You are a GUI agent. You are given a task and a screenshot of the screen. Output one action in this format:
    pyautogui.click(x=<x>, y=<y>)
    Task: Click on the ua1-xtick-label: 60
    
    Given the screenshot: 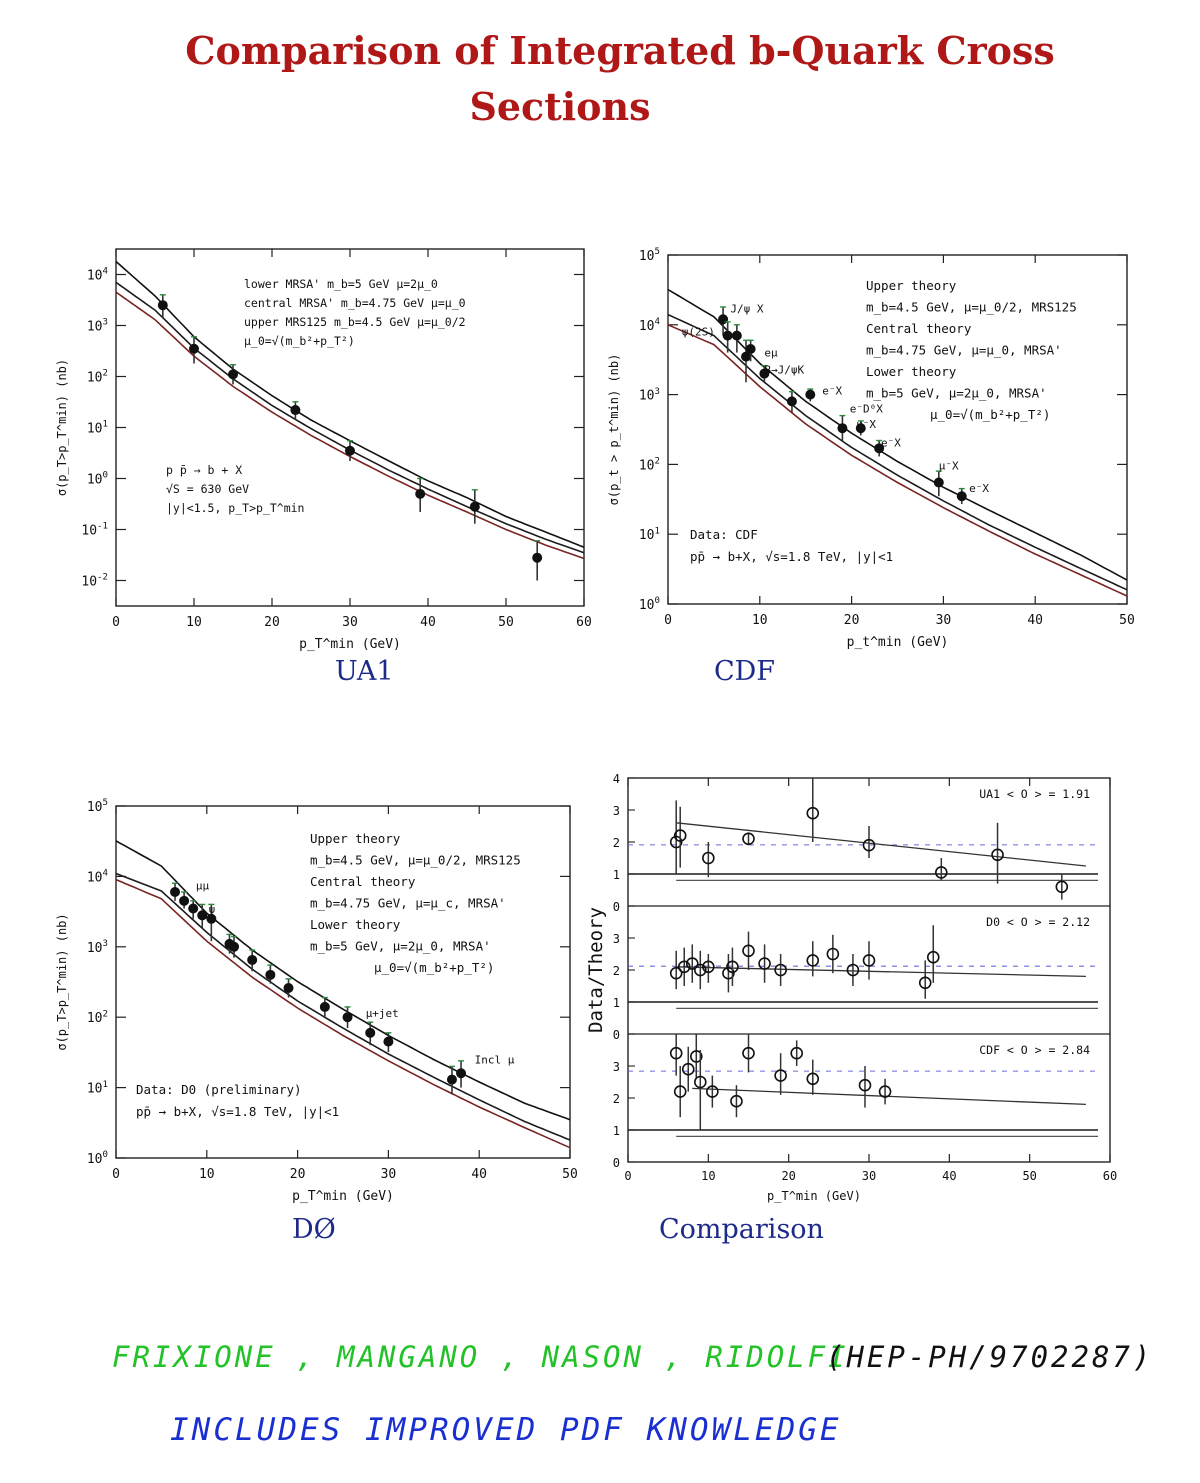 What is the action you would take?
    pyautogui.click(x=584, y=622)
    